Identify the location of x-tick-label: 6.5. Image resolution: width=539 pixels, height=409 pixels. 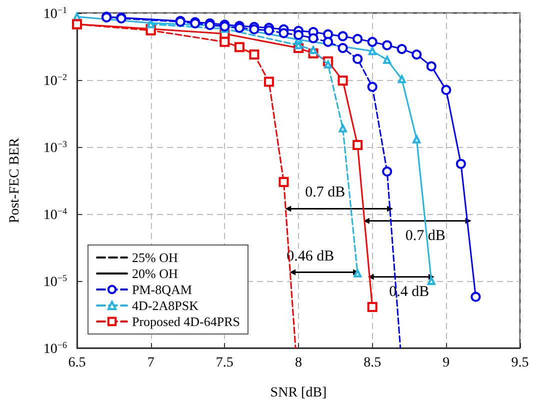
(77, 363).